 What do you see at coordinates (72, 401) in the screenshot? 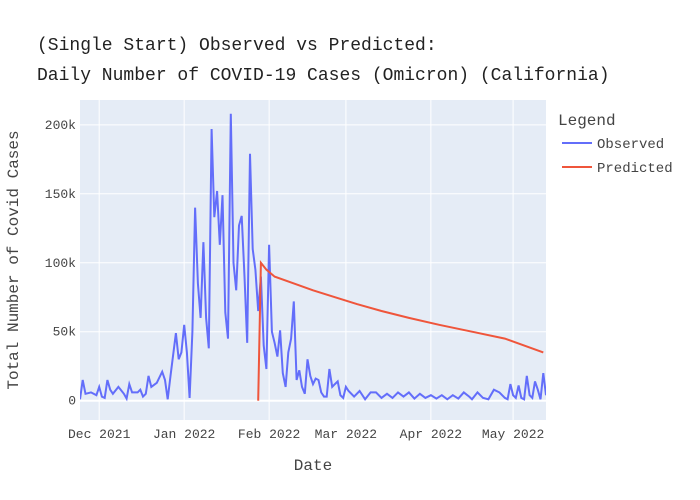
I see `y-tick-label: 0` at bounding box center [72, 401].